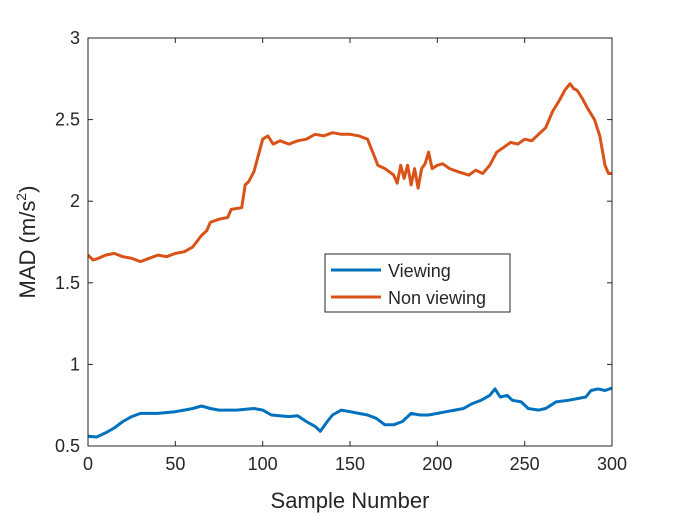 This screenshot has width=677, height=516. I want to click on y-tick-label: 0.5, so click(67, 446).